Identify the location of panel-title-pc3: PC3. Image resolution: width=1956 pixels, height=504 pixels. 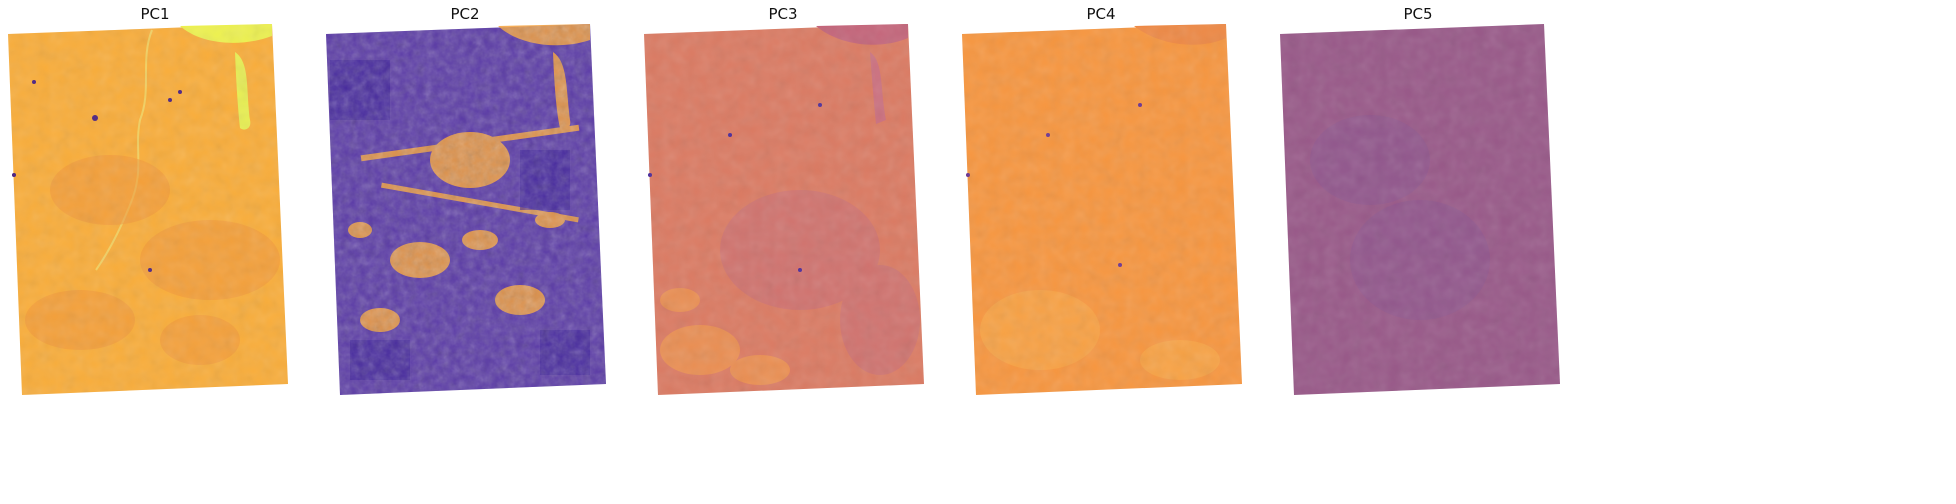
(783, 14).